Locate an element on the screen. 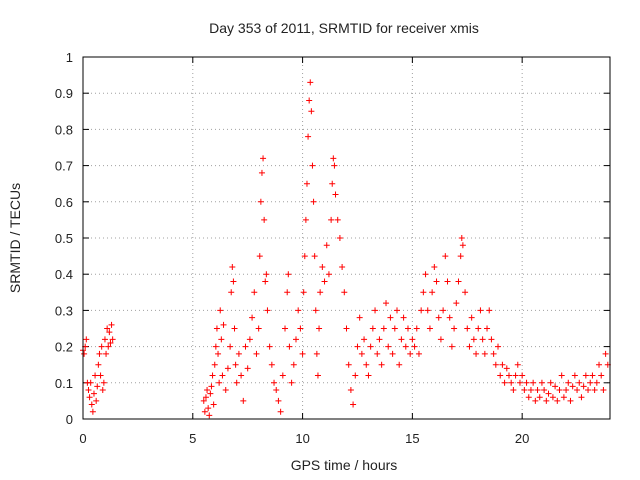 The image size is (640, 480). x-tick-label: 5 is located at coordinates (192, 438).